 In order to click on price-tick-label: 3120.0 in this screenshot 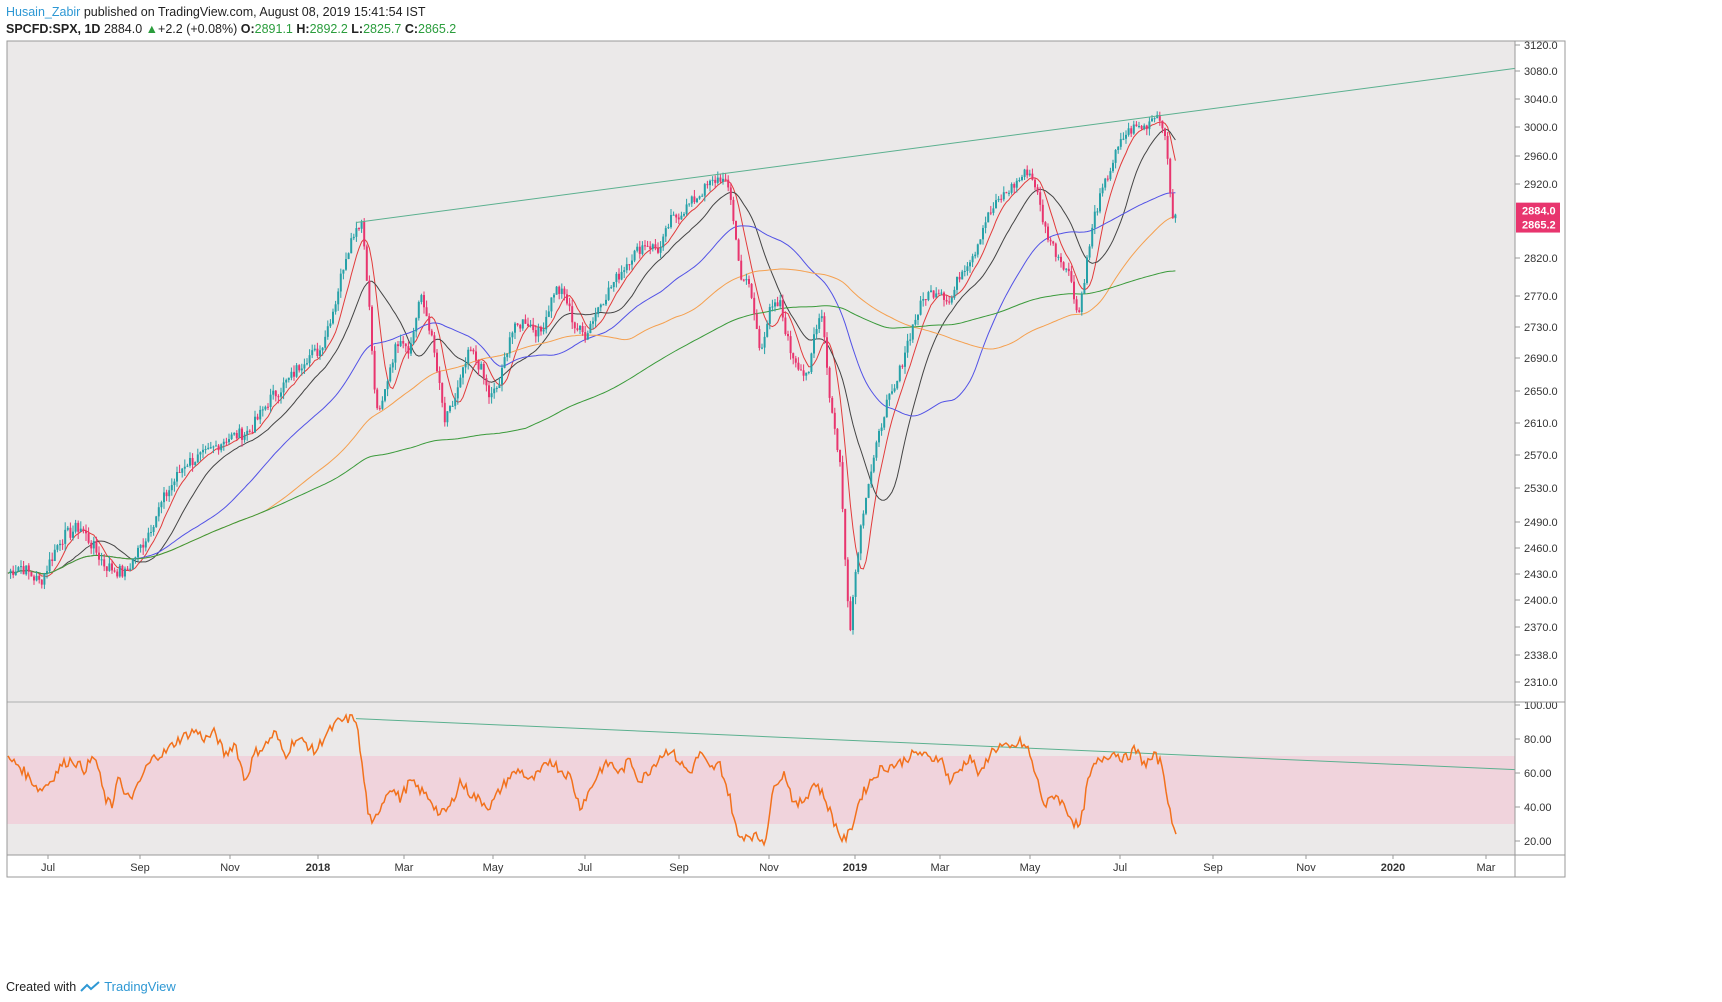, I will do `click(1541, 46)`.